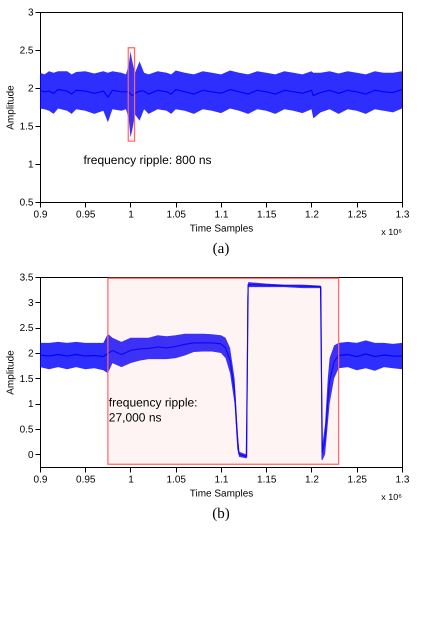 This screenshot has width=430, height=628. I want to click on annotation: frequency ripple: 27,000 ns, so click(153, 409).